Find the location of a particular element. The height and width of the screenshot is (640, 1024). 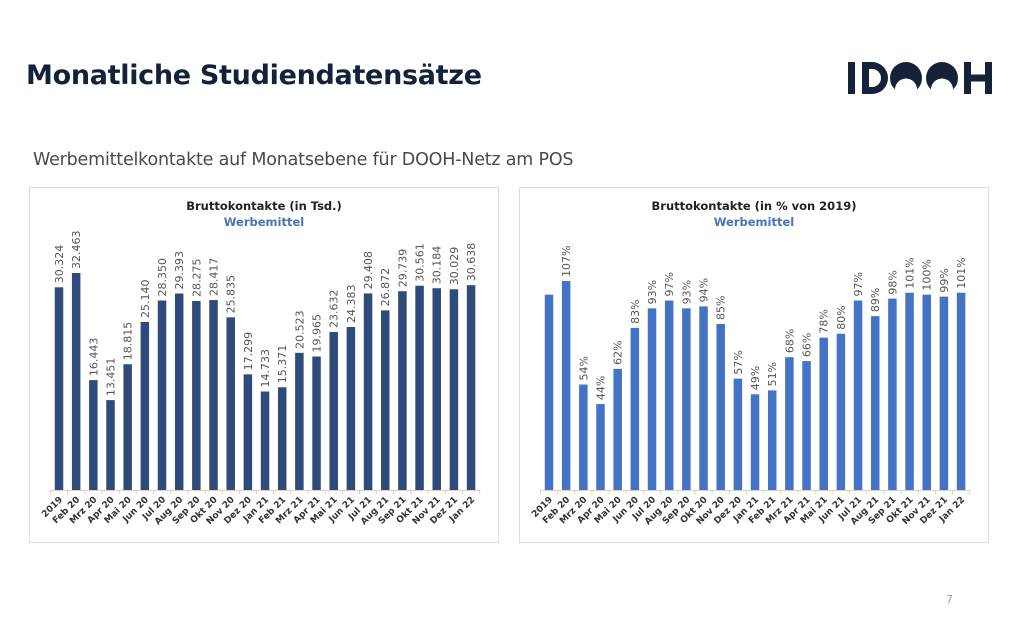

bar-value-label: 20.523 is located at coordinates (299, 329).